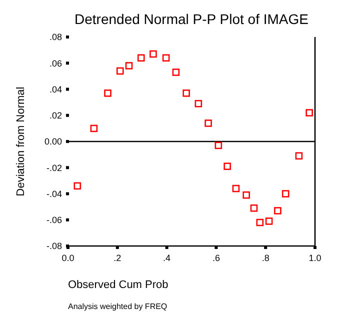 The width and height of the screenshot is (354, 326). I want to click on x-tick-label: 0.0, so click(68, 258).